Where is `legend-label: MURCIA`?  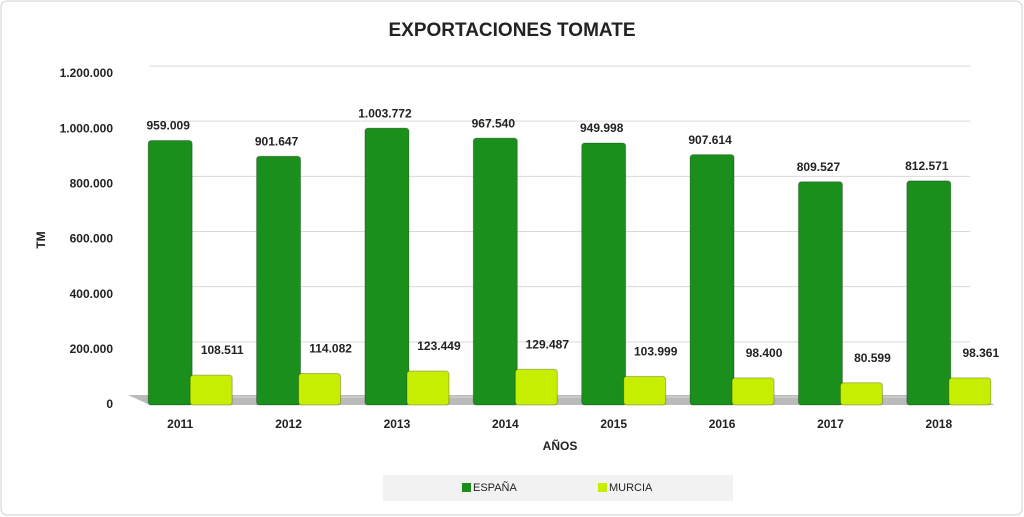
legend-label: MURCIA is located at coordinates (631, 488).